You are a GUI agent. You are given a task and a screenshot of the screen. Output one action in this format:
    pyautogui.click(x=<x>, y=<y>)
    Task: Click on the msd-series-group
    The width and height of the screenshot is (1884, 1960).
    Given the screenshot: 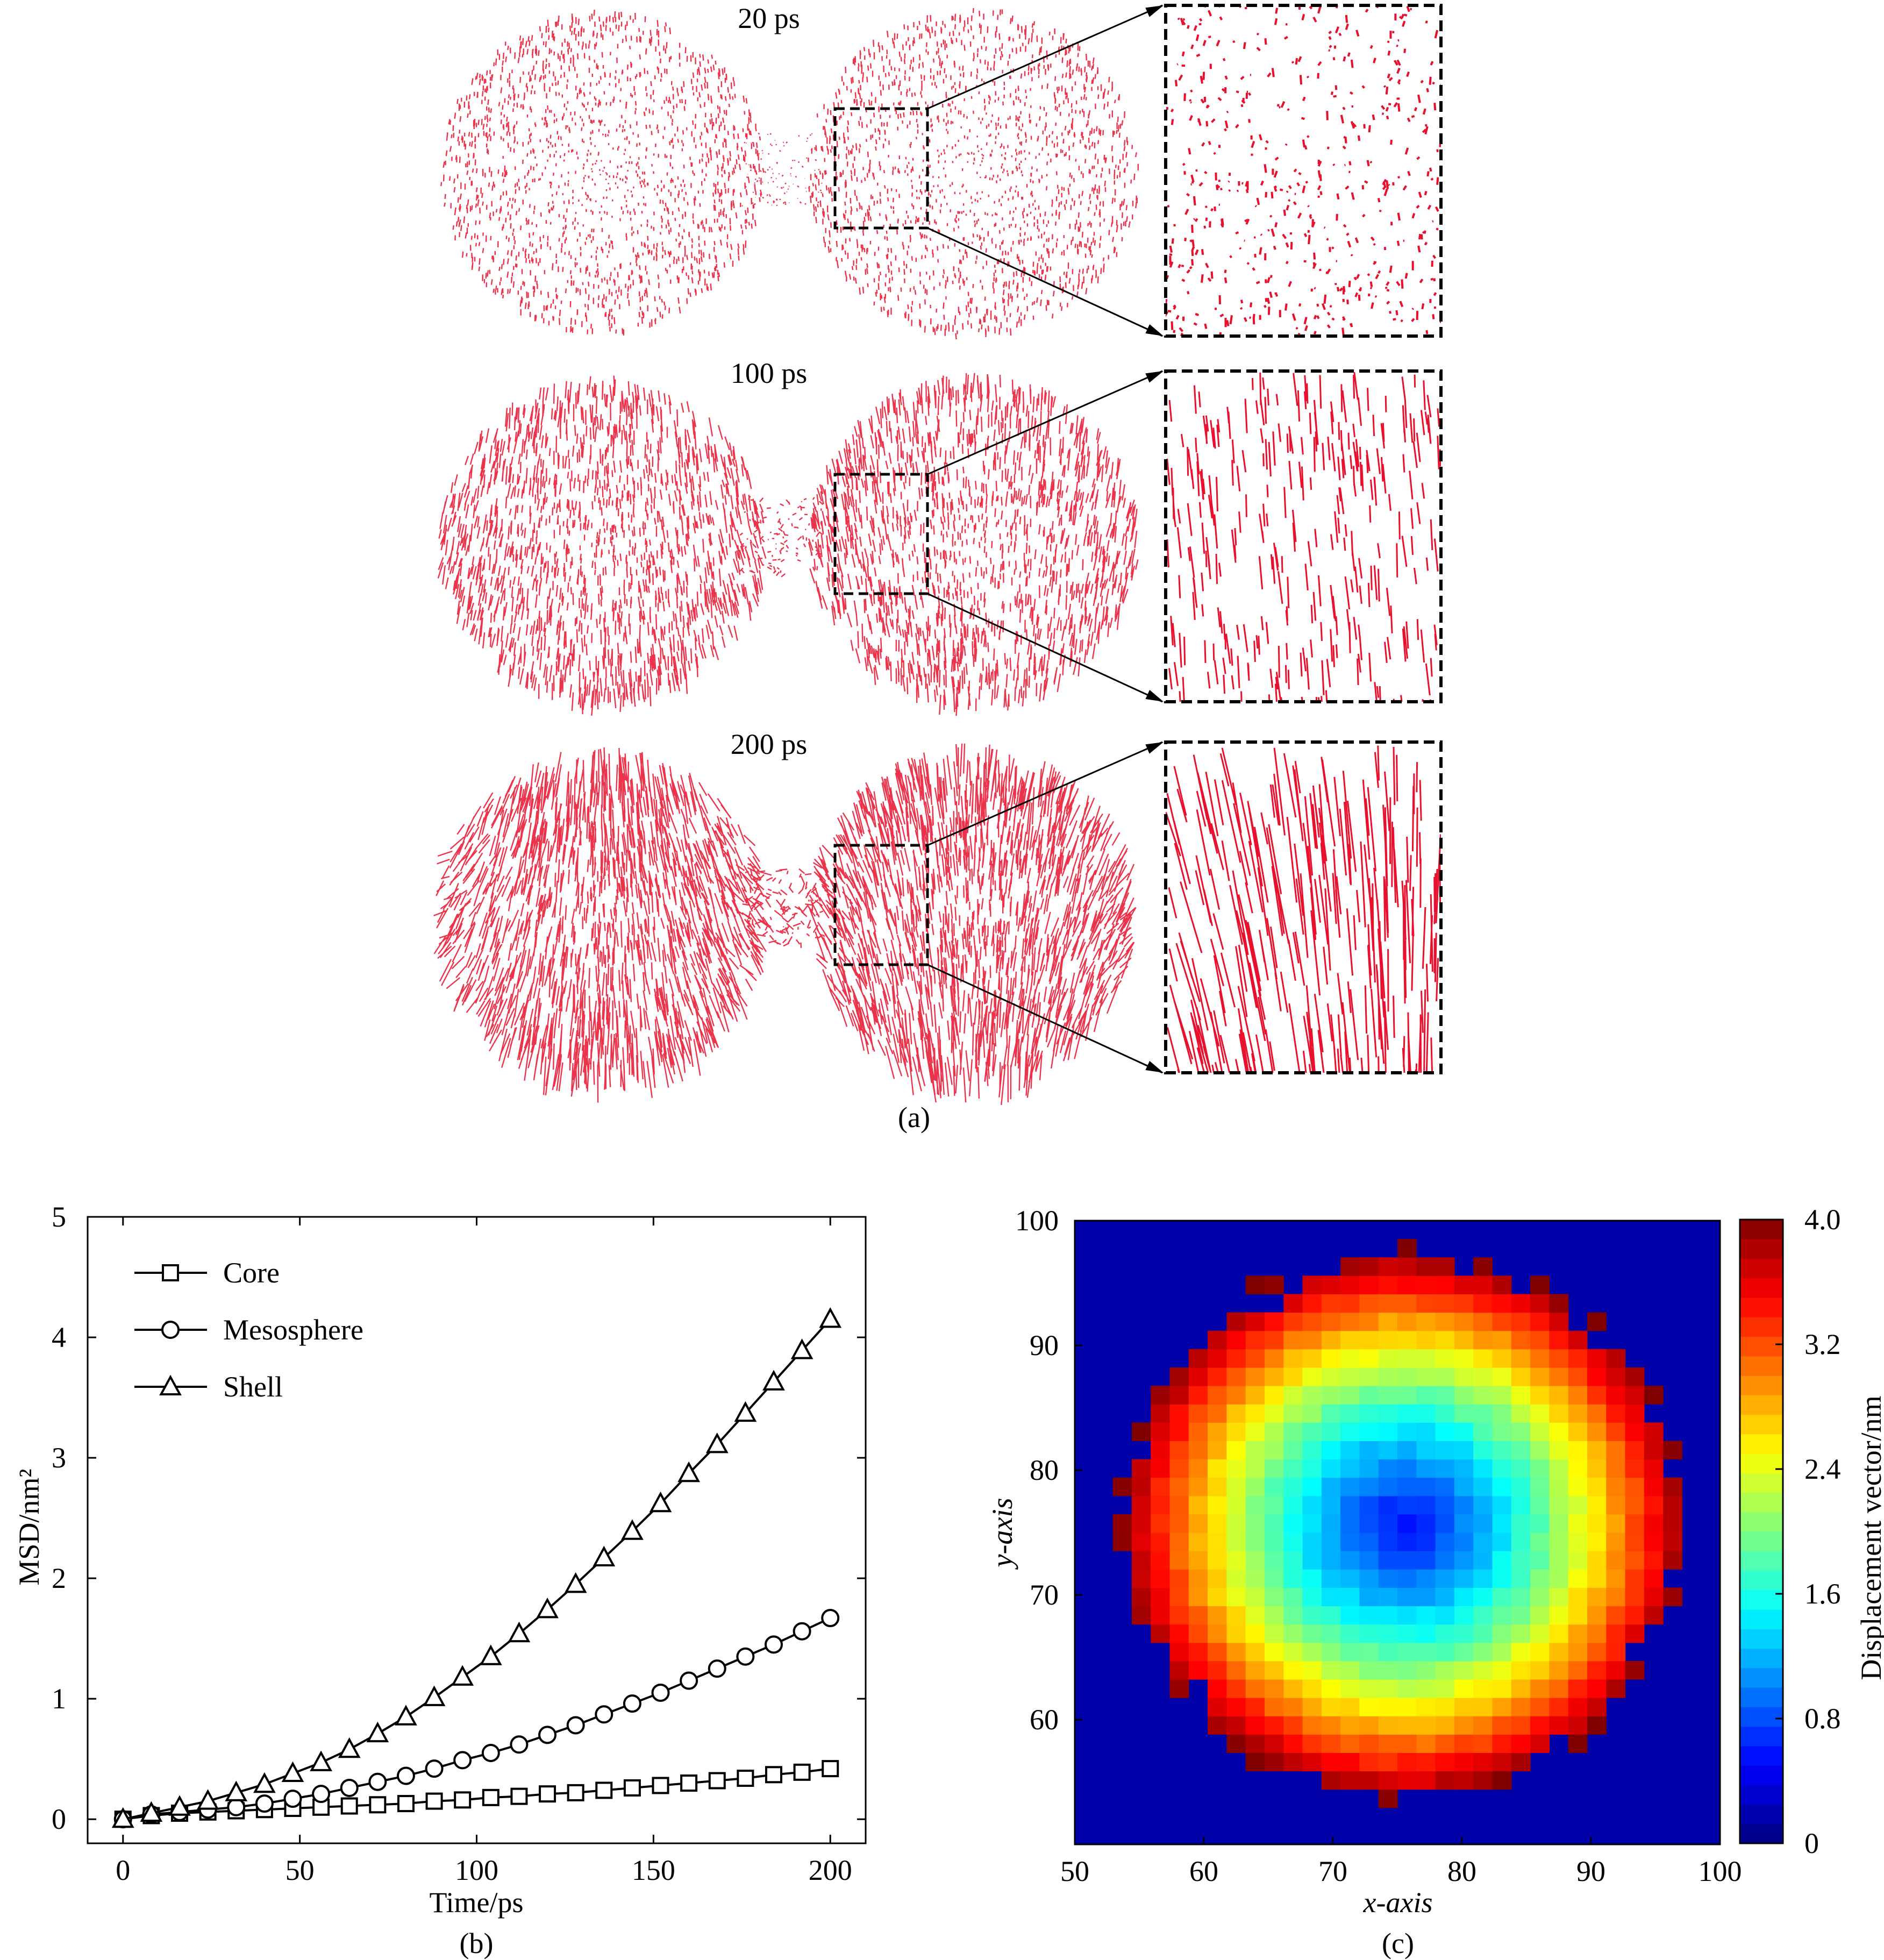 What is the action you would take?
    pyautogui.click(x=476, y=1568)
    